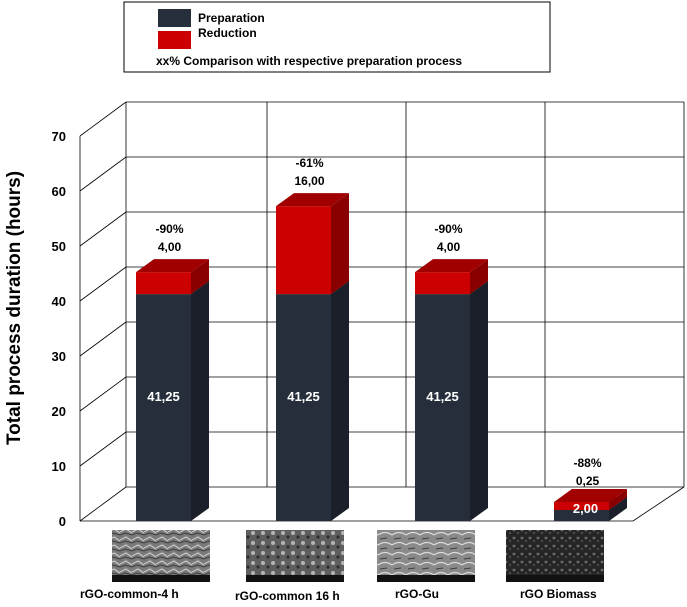 Image resolution: width=687 pixels, height=607 pixels. Describe the element at coordinates (59, 301) in the screenshot. I see `y-tick-label: 40` at that location.